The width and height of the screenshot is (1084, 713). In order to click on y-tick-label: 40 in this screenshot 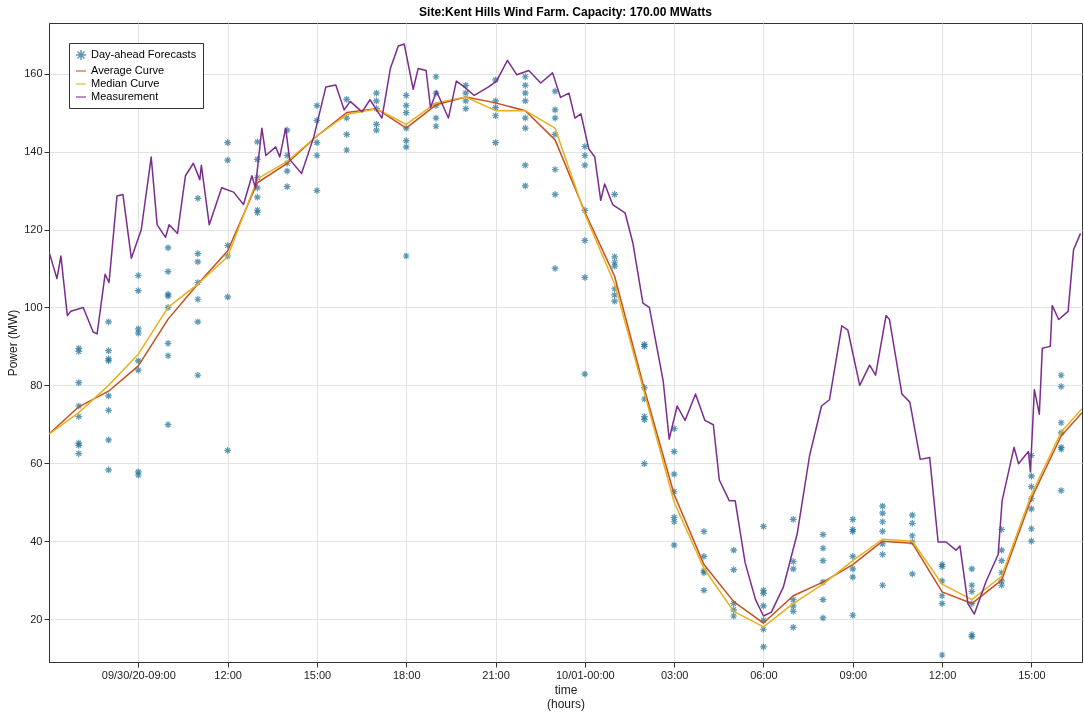, I will do `click(36, 540)`.